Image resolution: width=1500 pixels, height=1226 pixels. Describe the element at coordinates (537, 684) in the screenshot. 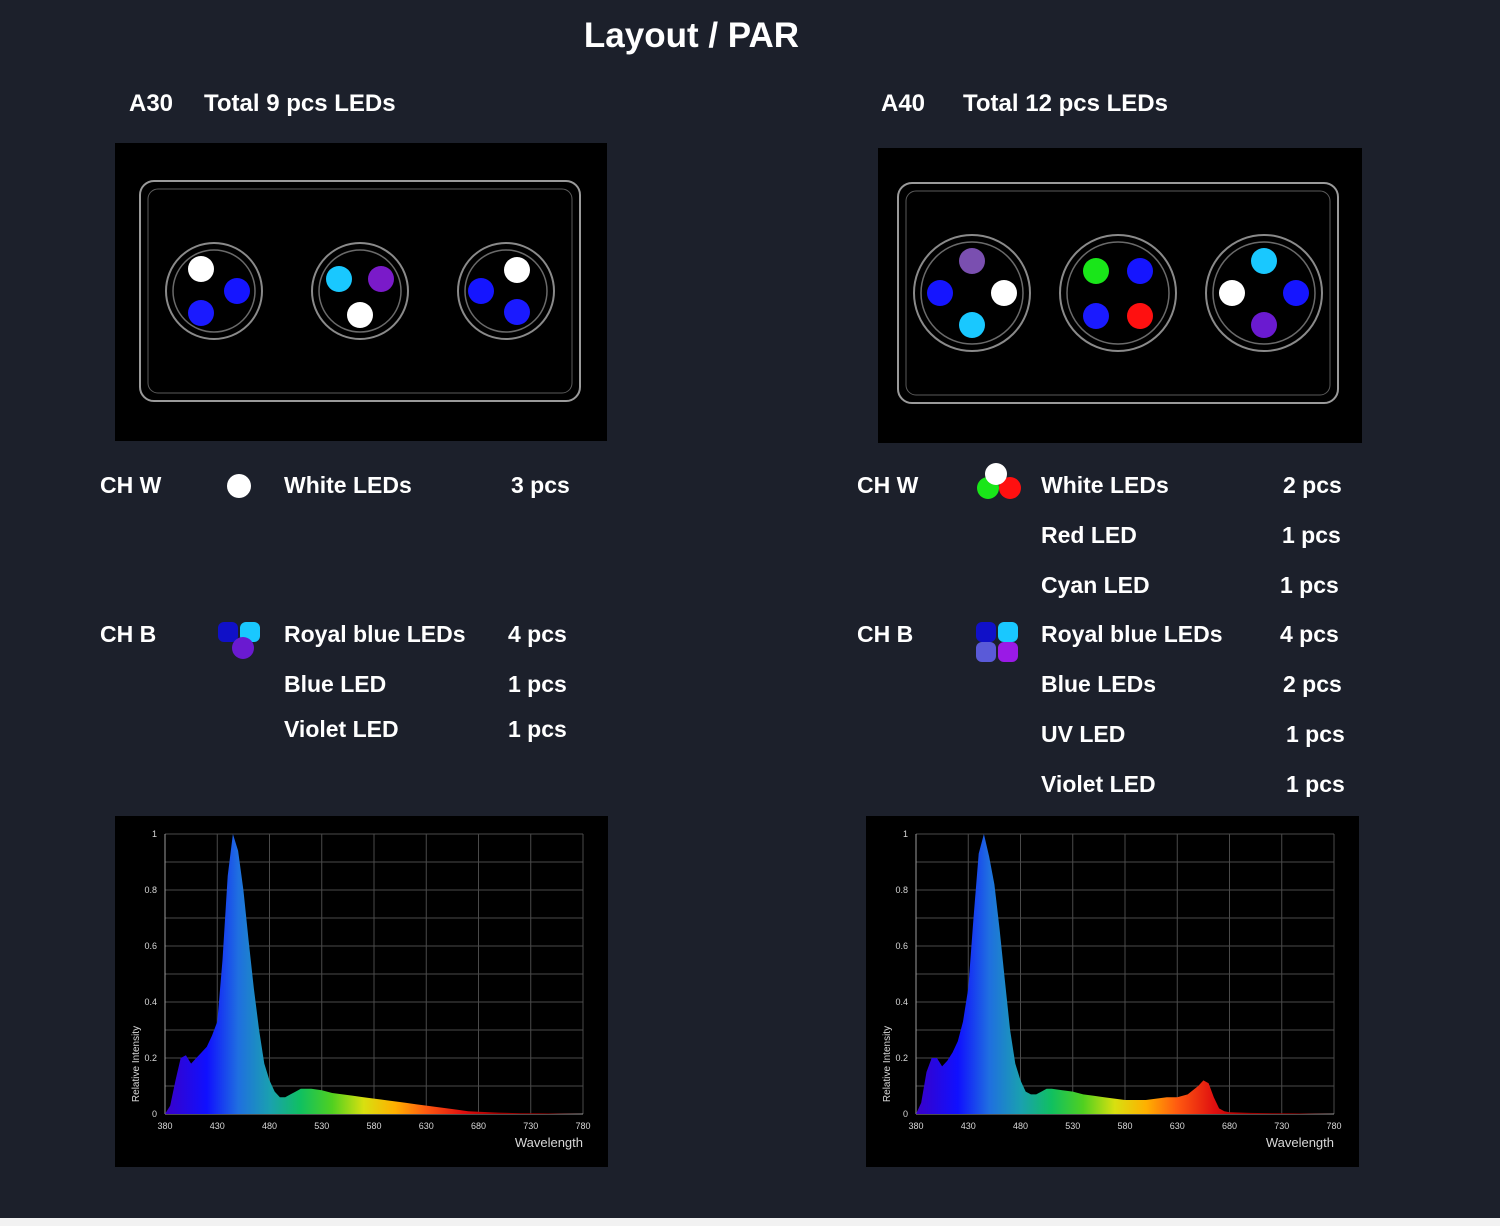

I see `a30-blue-led-qty: 1 pcs` at that location.